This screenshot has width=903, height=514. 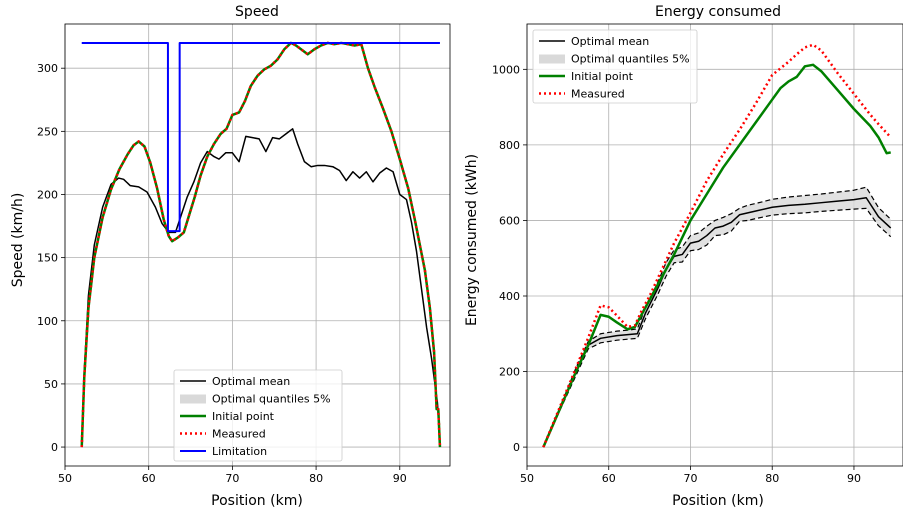 I want to click on speed-x-tick-label: 50, so click(x=65, y=478).